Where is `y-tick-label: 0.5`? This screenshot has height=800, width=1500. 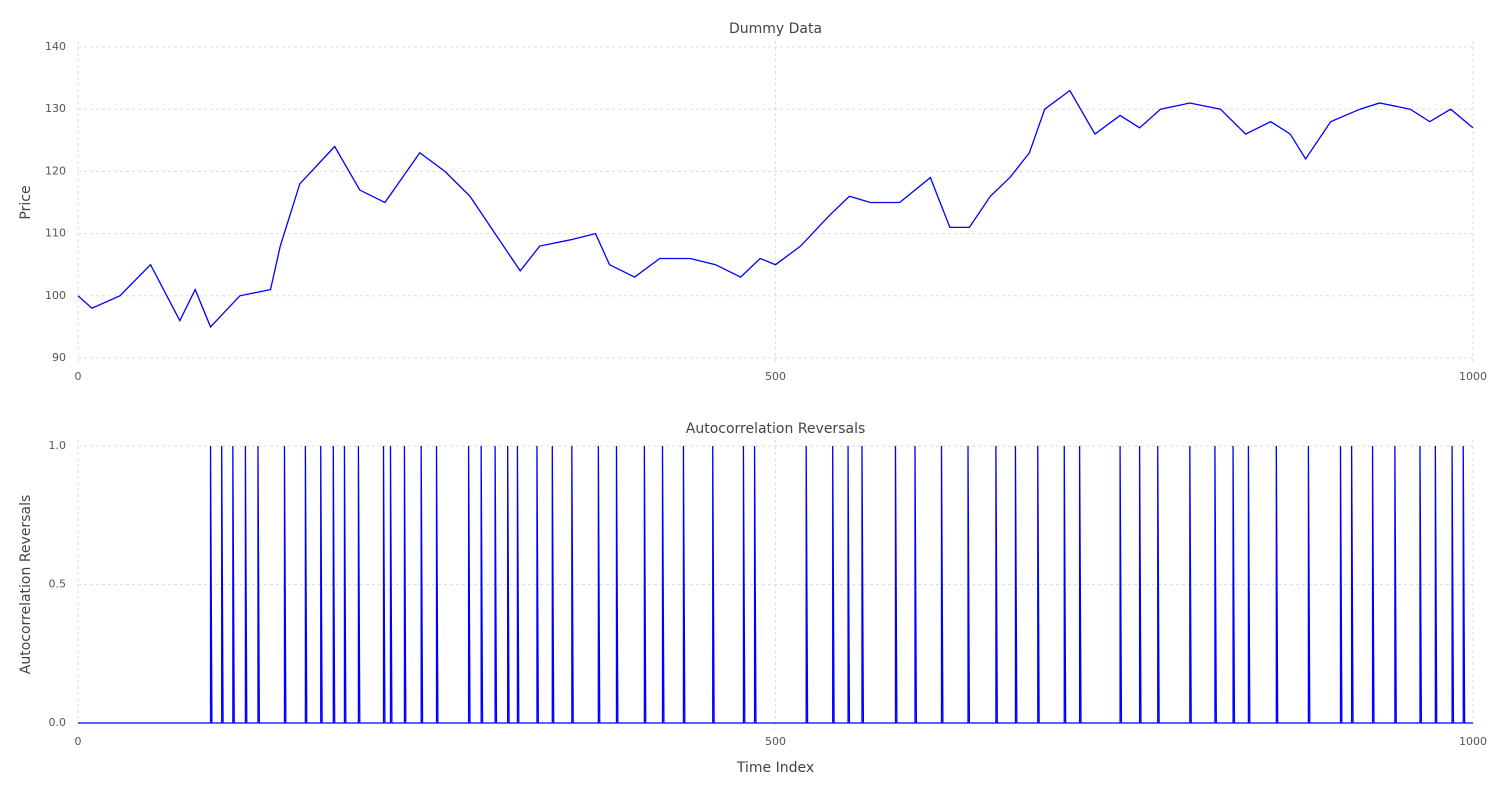 y-tick-label: 0.5 is located at coordinates (58, 584).